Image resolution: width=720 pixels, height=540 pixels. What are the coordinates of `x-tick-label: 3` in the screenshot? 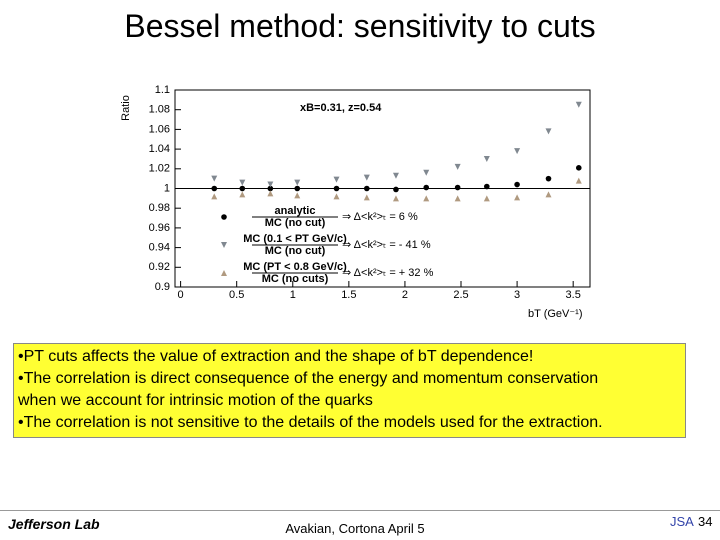 It's located at (517, 295).